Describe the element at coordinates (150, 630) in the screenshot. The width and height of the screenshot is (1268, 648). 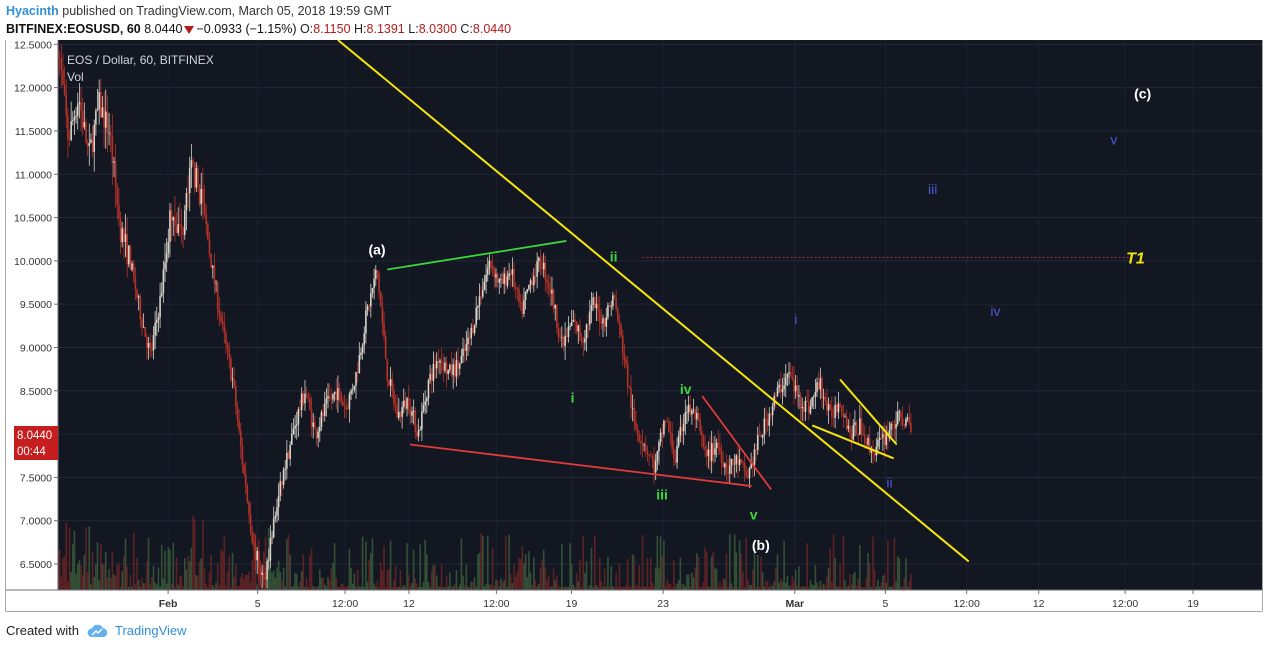
I see `tradingview-link: TradingView` at that location.